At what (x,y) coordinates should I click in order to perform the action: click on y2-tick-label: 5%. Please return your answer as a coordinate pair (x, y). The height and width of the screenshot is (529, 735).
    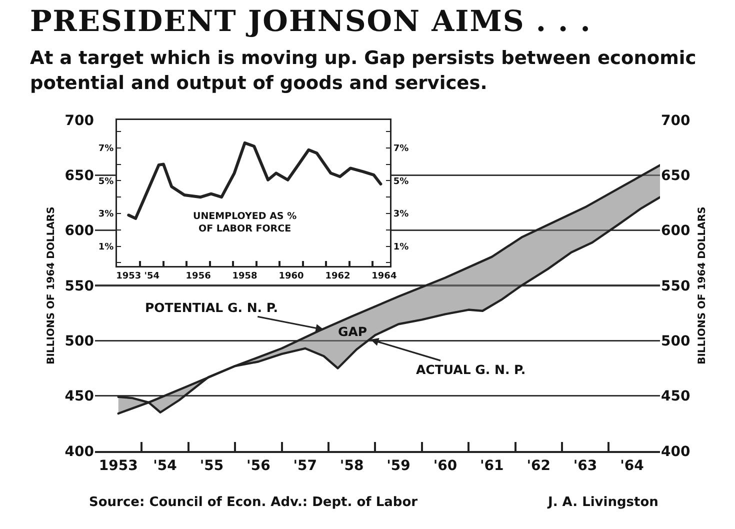
    Looking at the image, I should click on (401, 181).